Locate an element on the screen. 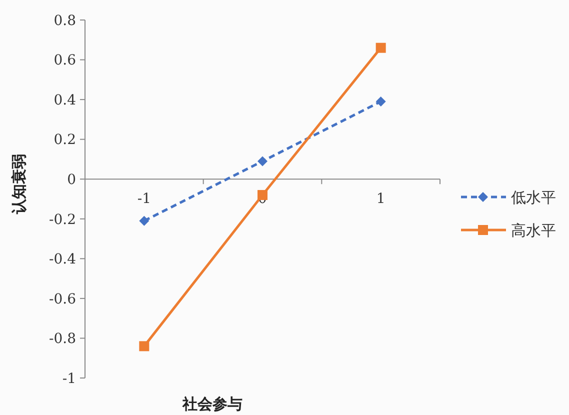 This screenshot has height=415, width=569. y-tick-label: 0.8 is located at coordinates (65, 20).